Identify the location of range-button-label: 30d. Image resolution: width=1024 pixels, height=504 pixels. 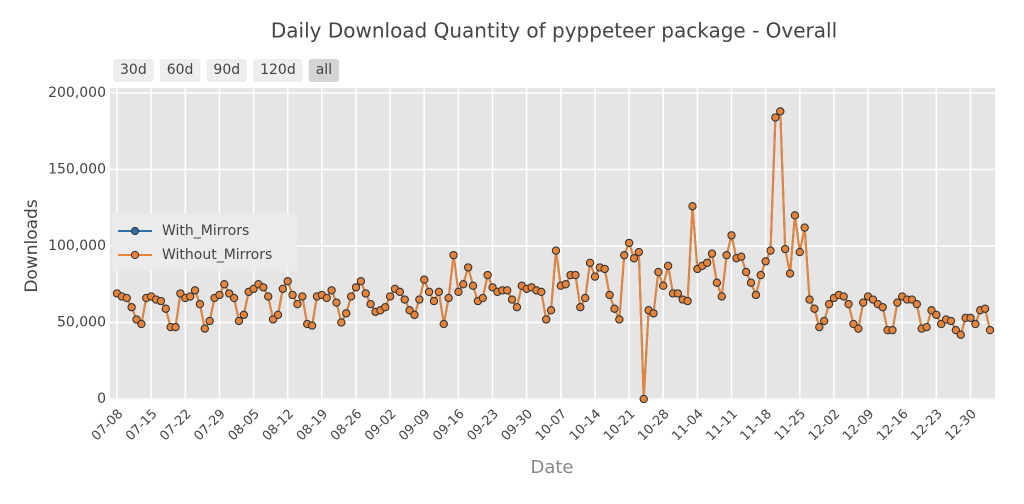
(133, 70).